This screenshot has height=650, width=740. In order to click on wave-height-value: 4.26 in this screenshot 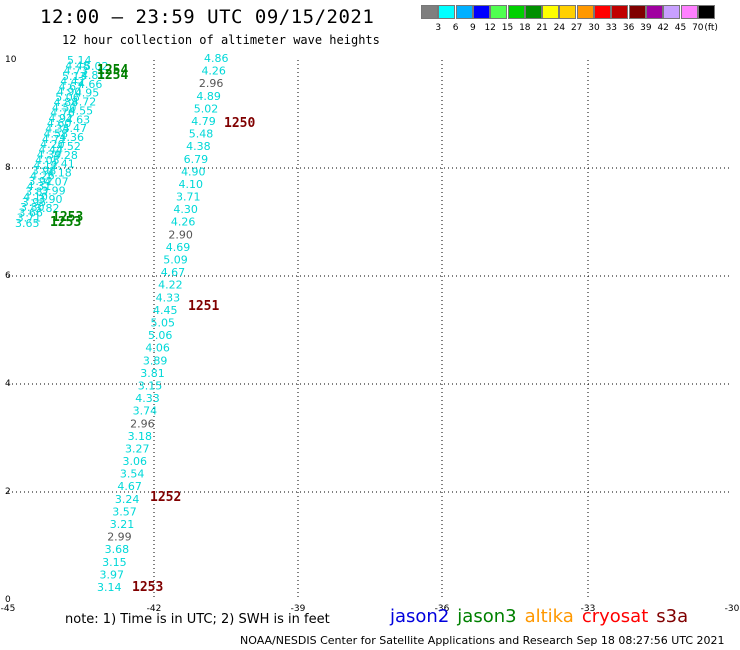, I will do `click(42, 176)`.